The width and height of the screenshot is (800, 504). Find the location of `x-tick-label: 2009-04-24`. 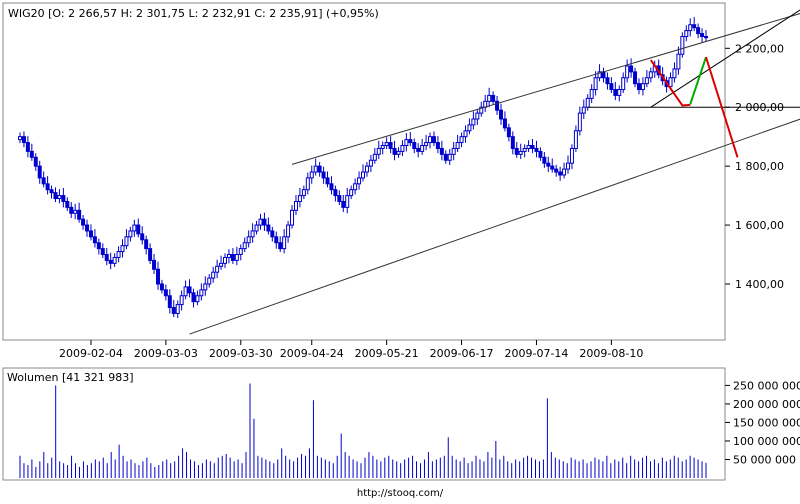

x-tick-label: 2009-04-24 is located at coordinates (312, 353).